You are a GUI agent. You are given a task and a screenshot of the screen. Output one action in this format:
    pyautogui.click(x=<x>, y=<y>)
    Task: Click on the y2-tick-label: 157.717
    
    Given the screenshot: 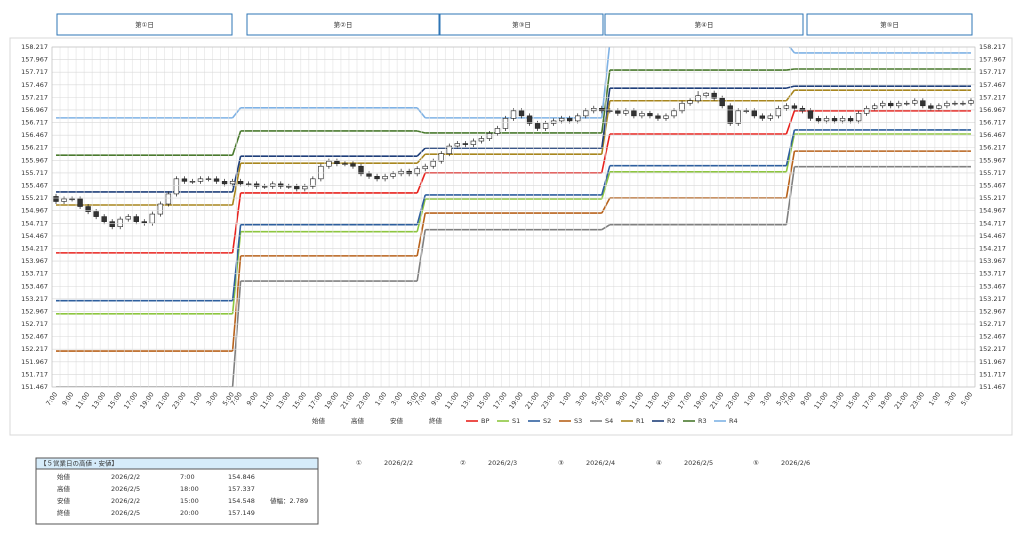 What is the action you would take?
    pyautogui.click(x=992, y=72)
    